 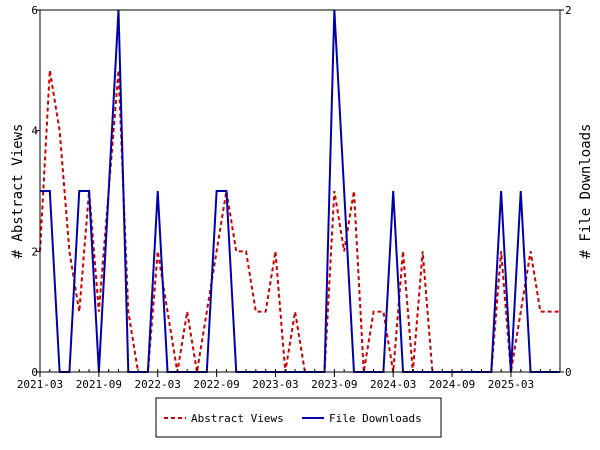 What do you see at coordinates (393, 384) in the screenshot?
I see `x-tick-label: 2024-03` at bounding box center [393, 384].